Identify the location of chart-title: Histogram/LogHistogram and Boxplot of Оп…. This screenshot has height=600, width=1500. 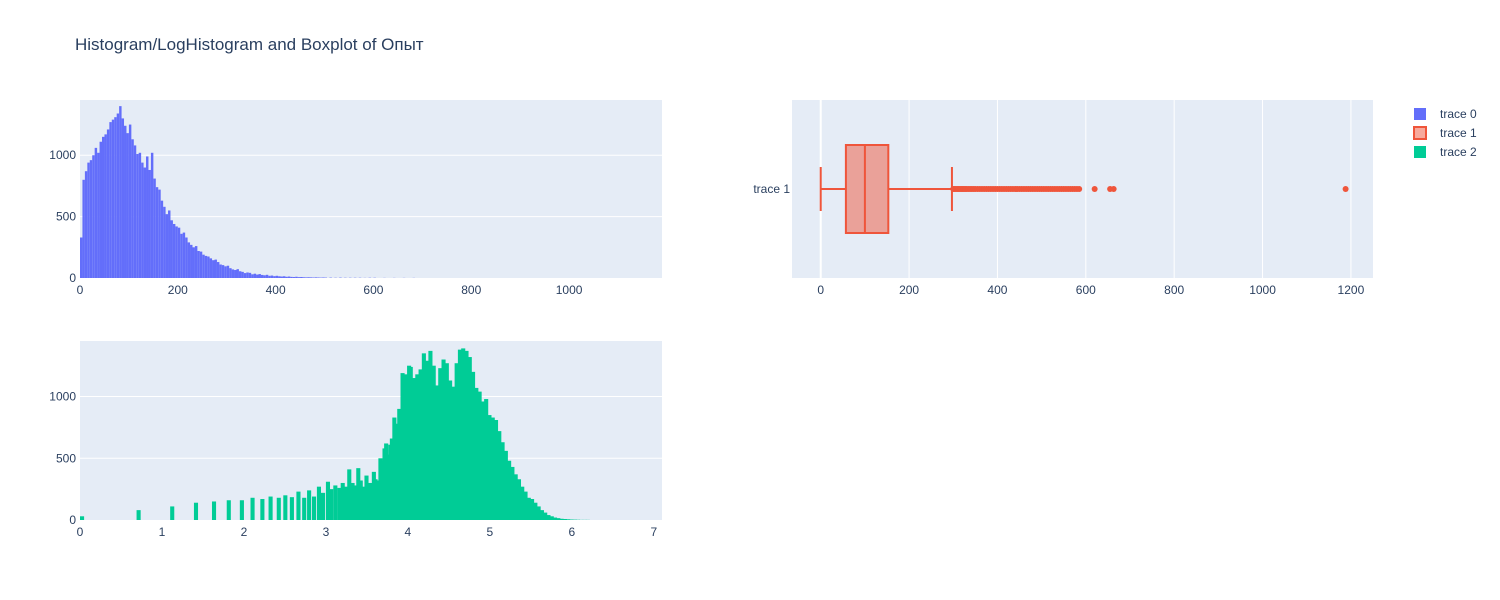
(249, 44).